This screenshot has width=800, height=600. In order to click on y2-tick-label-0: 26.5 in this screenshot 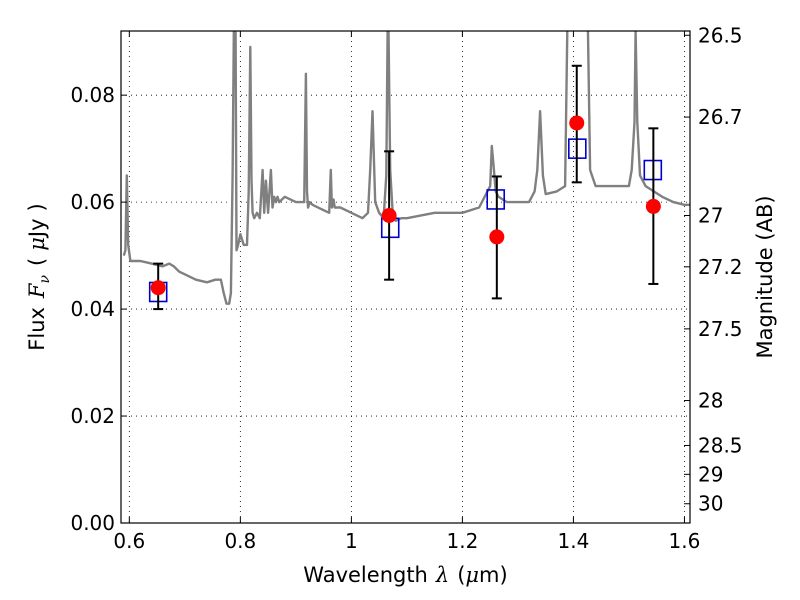, I will do `click(720, 35)`.